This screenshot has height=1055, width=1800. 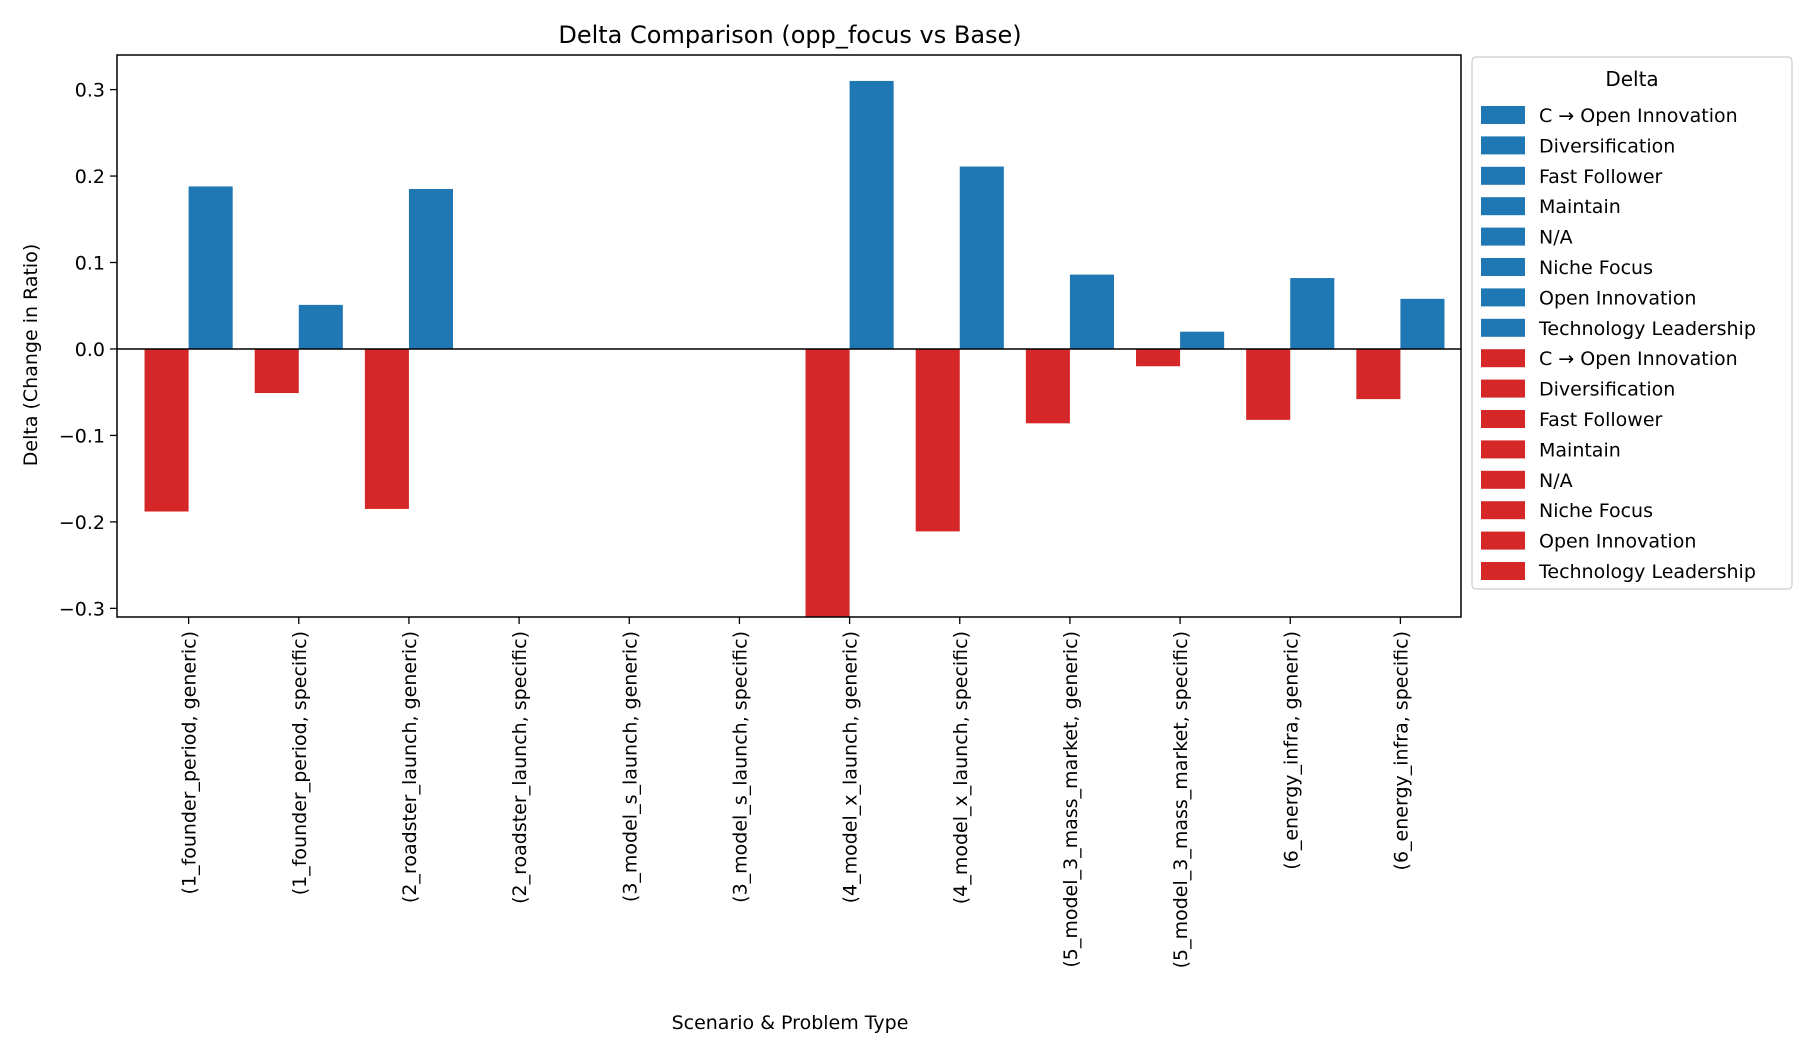 I want to click on x-tick-label: (2_roadster_launch, specific), so click(x=520, y=767).